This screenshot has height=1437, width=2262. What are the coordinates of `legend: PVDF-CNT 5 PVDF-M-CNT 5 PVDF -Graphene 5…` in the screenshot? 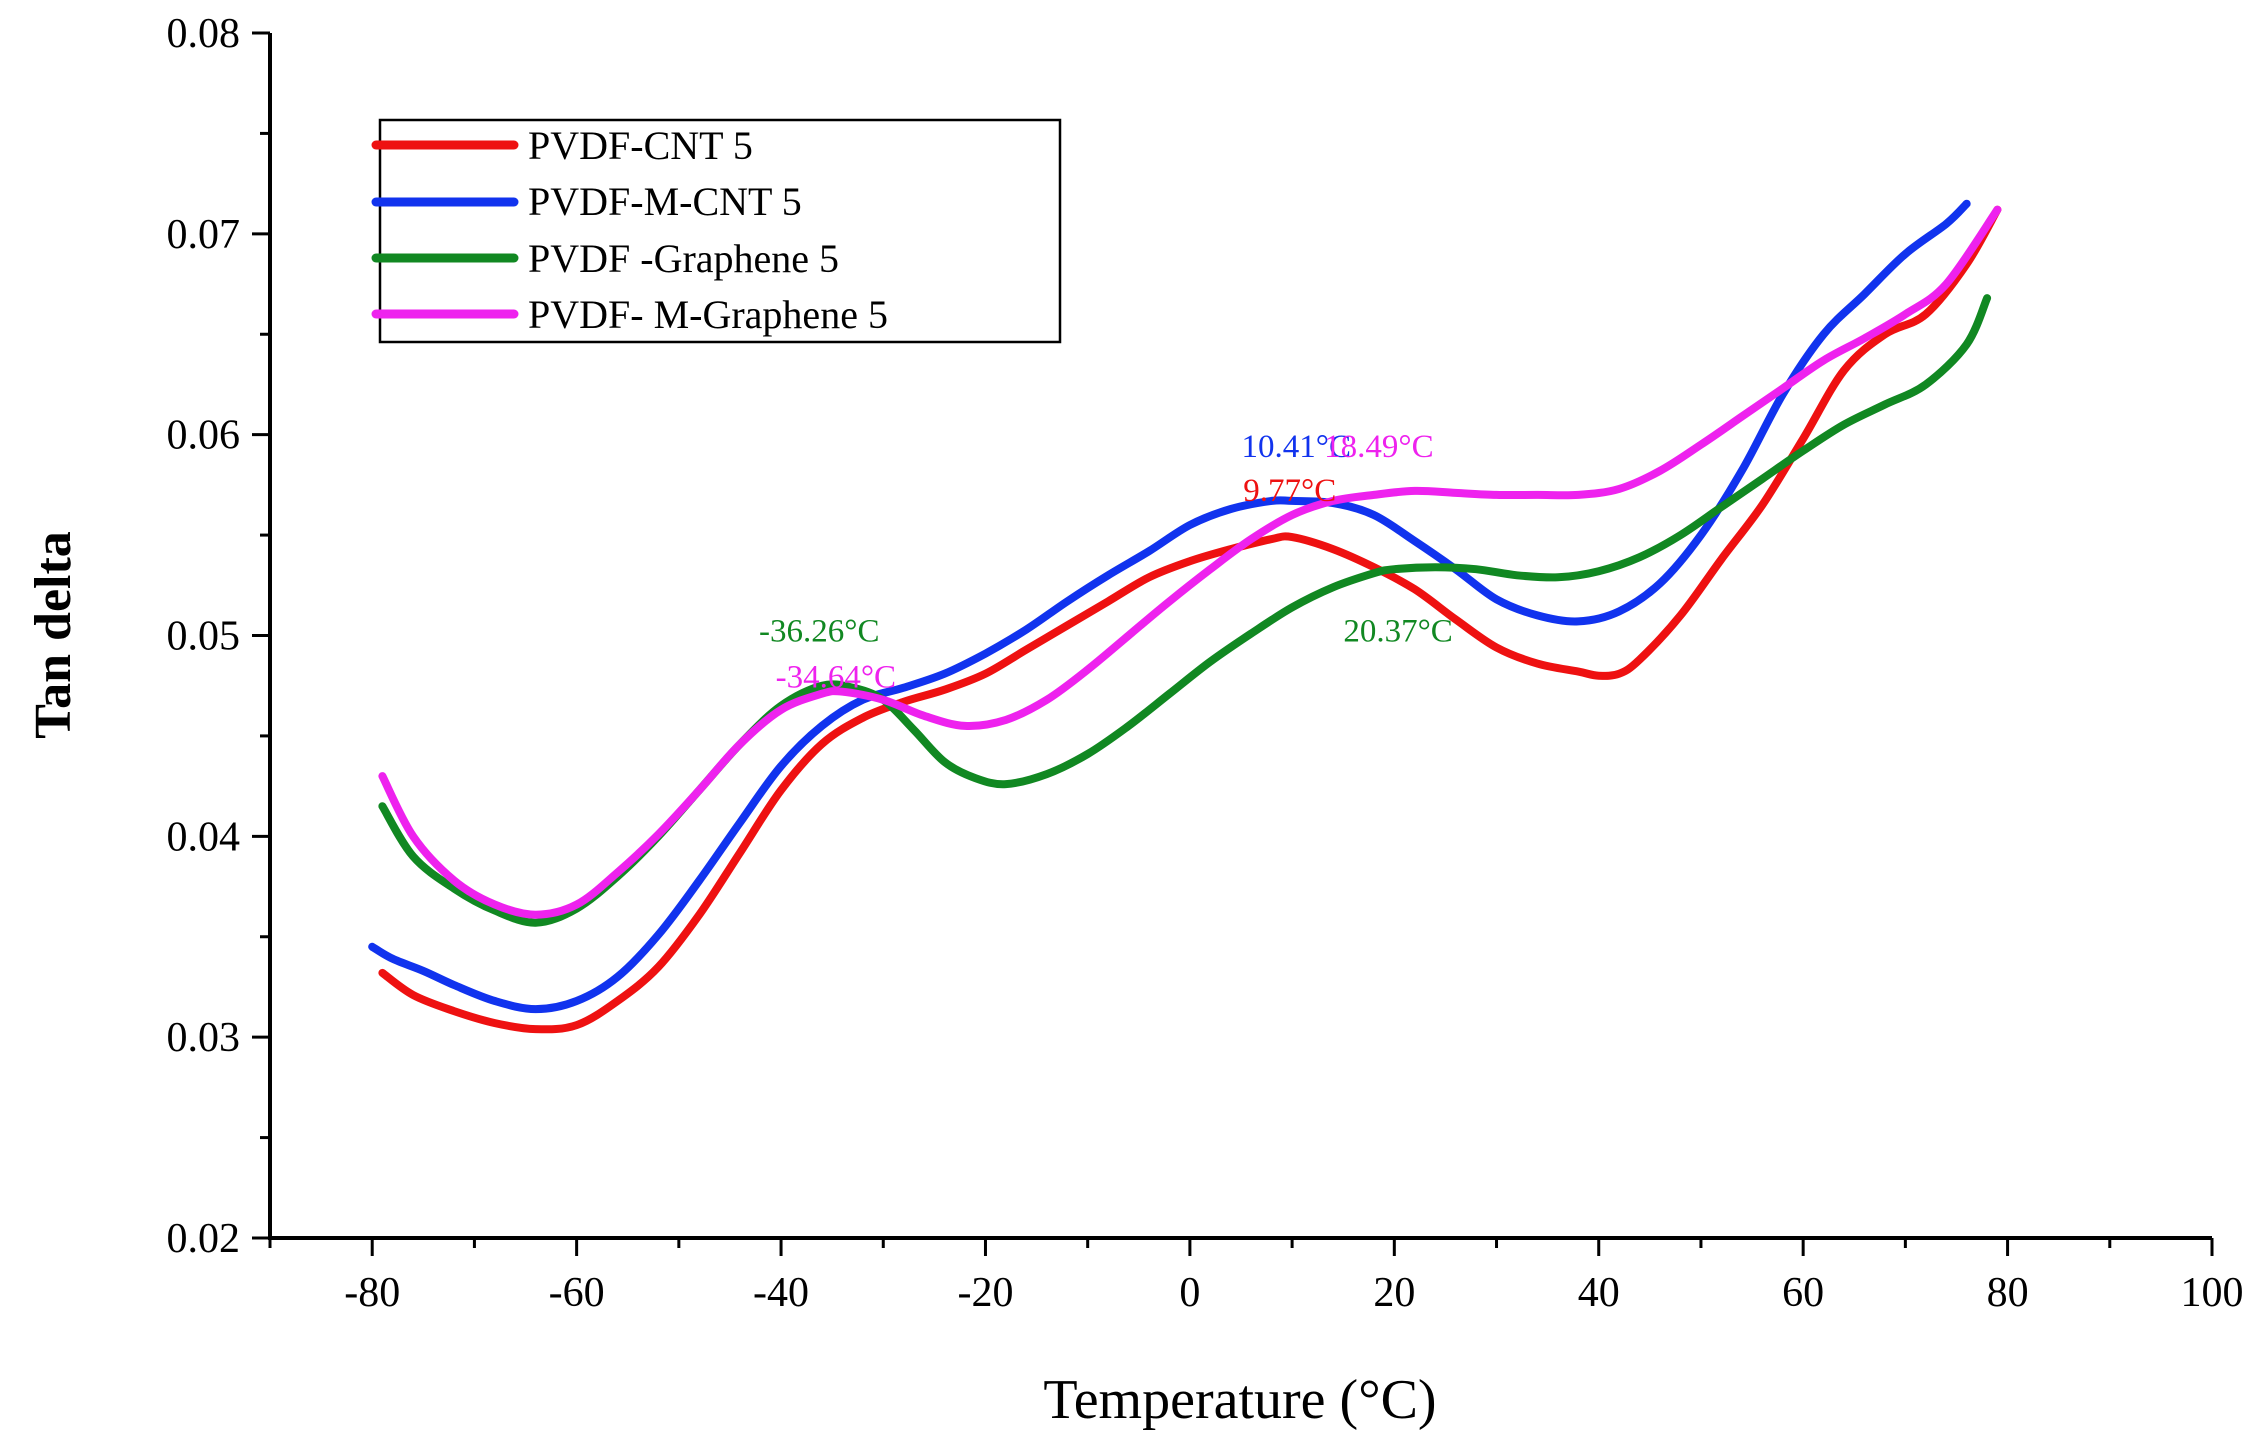 It's located at (716, 231).